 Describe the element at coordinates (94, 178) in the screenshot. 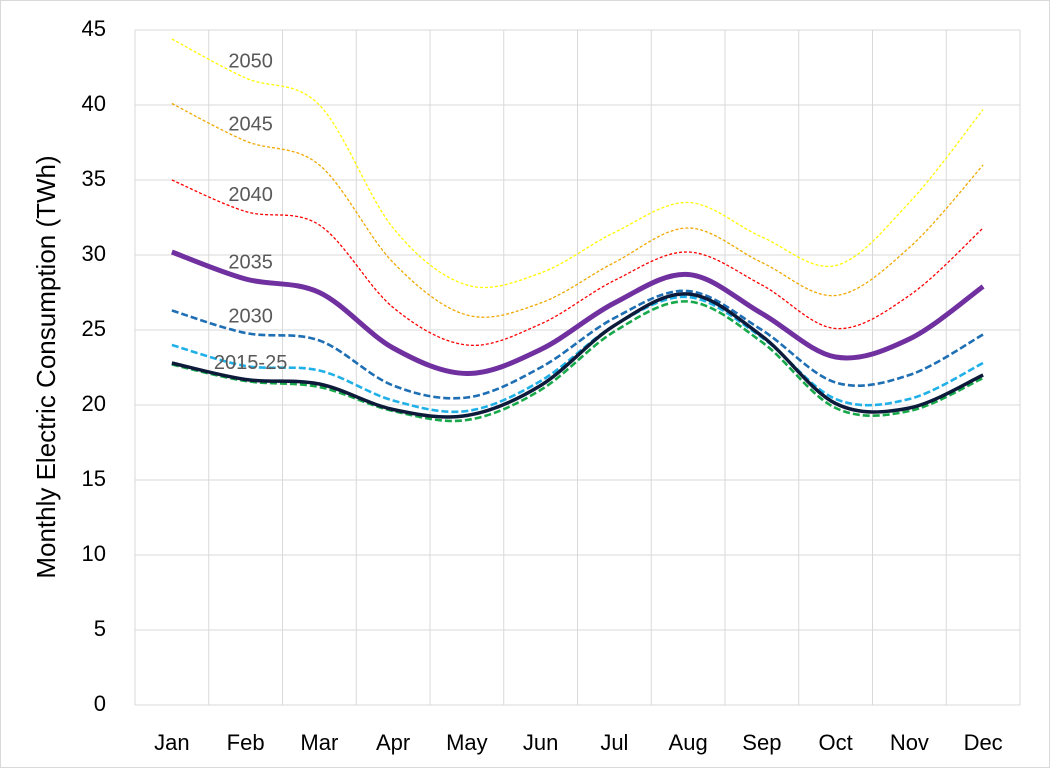

I see `y-tick-label: 35` at that location.